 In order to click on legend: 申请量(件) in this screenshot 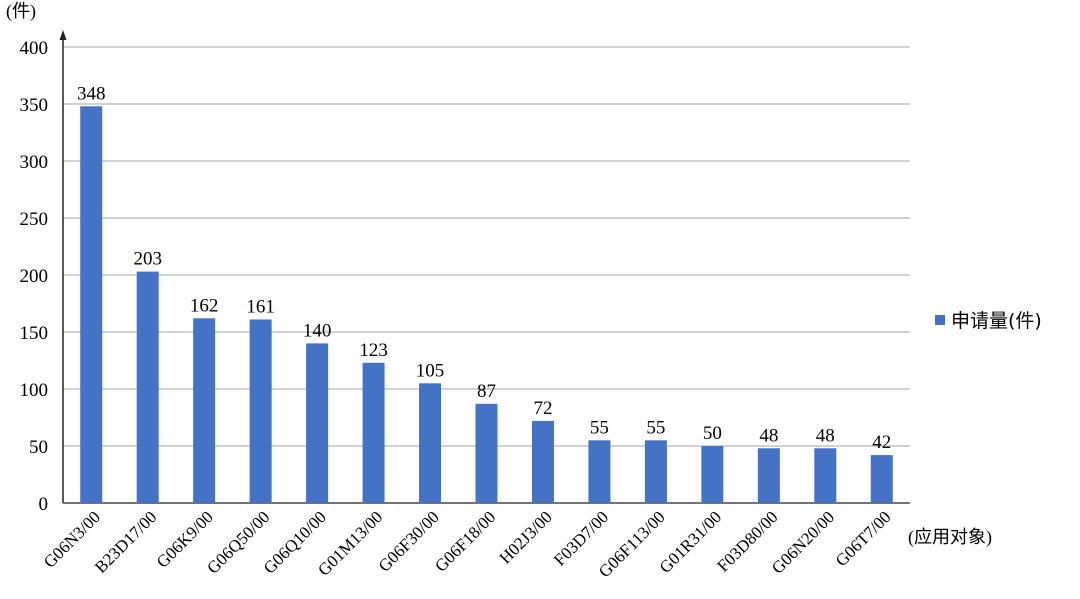, I will do `click(988, 321)`.